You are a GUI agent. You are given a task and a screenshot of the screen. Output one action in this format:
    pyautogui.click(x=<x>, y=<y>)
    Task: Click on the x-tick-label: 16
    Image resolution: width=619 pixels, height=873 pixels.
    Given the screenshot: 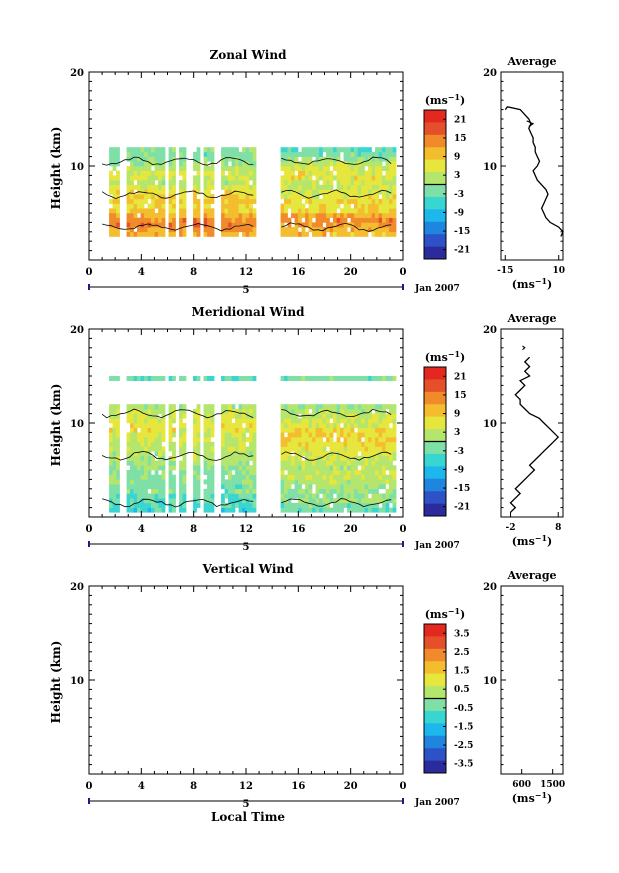 What is the action you would take?
    pyautogui.click(x=298, y=786)
    